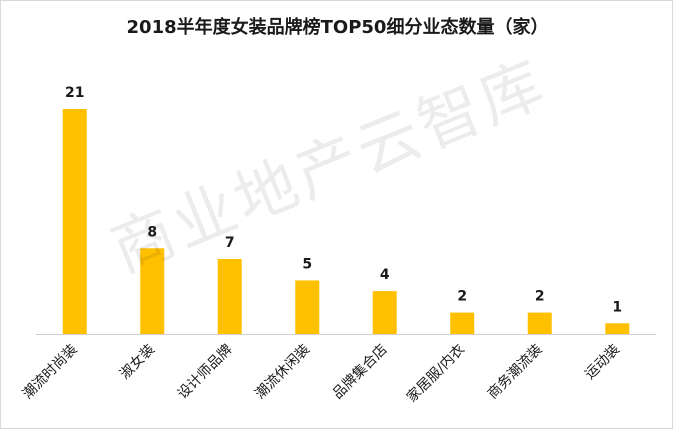 The width and height of the screenshot is (673, 430). What do you see at coordinates (230, 243) in the screenshot?
I see `data-label: 7` at bounding box center [230, 243].